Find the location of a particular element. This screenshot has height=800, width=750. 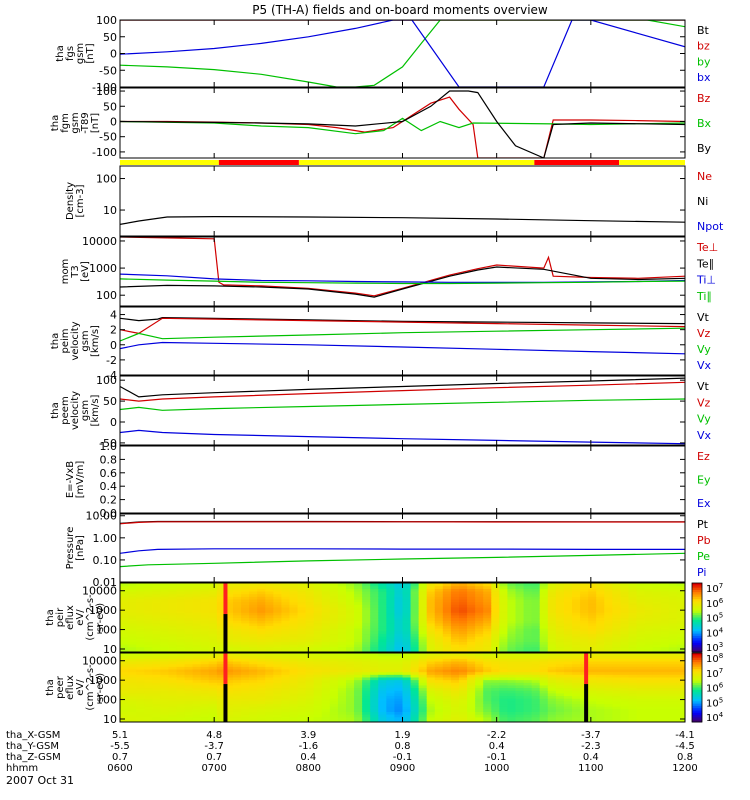

gap-column-bottom is located at coordinates (225, 703).